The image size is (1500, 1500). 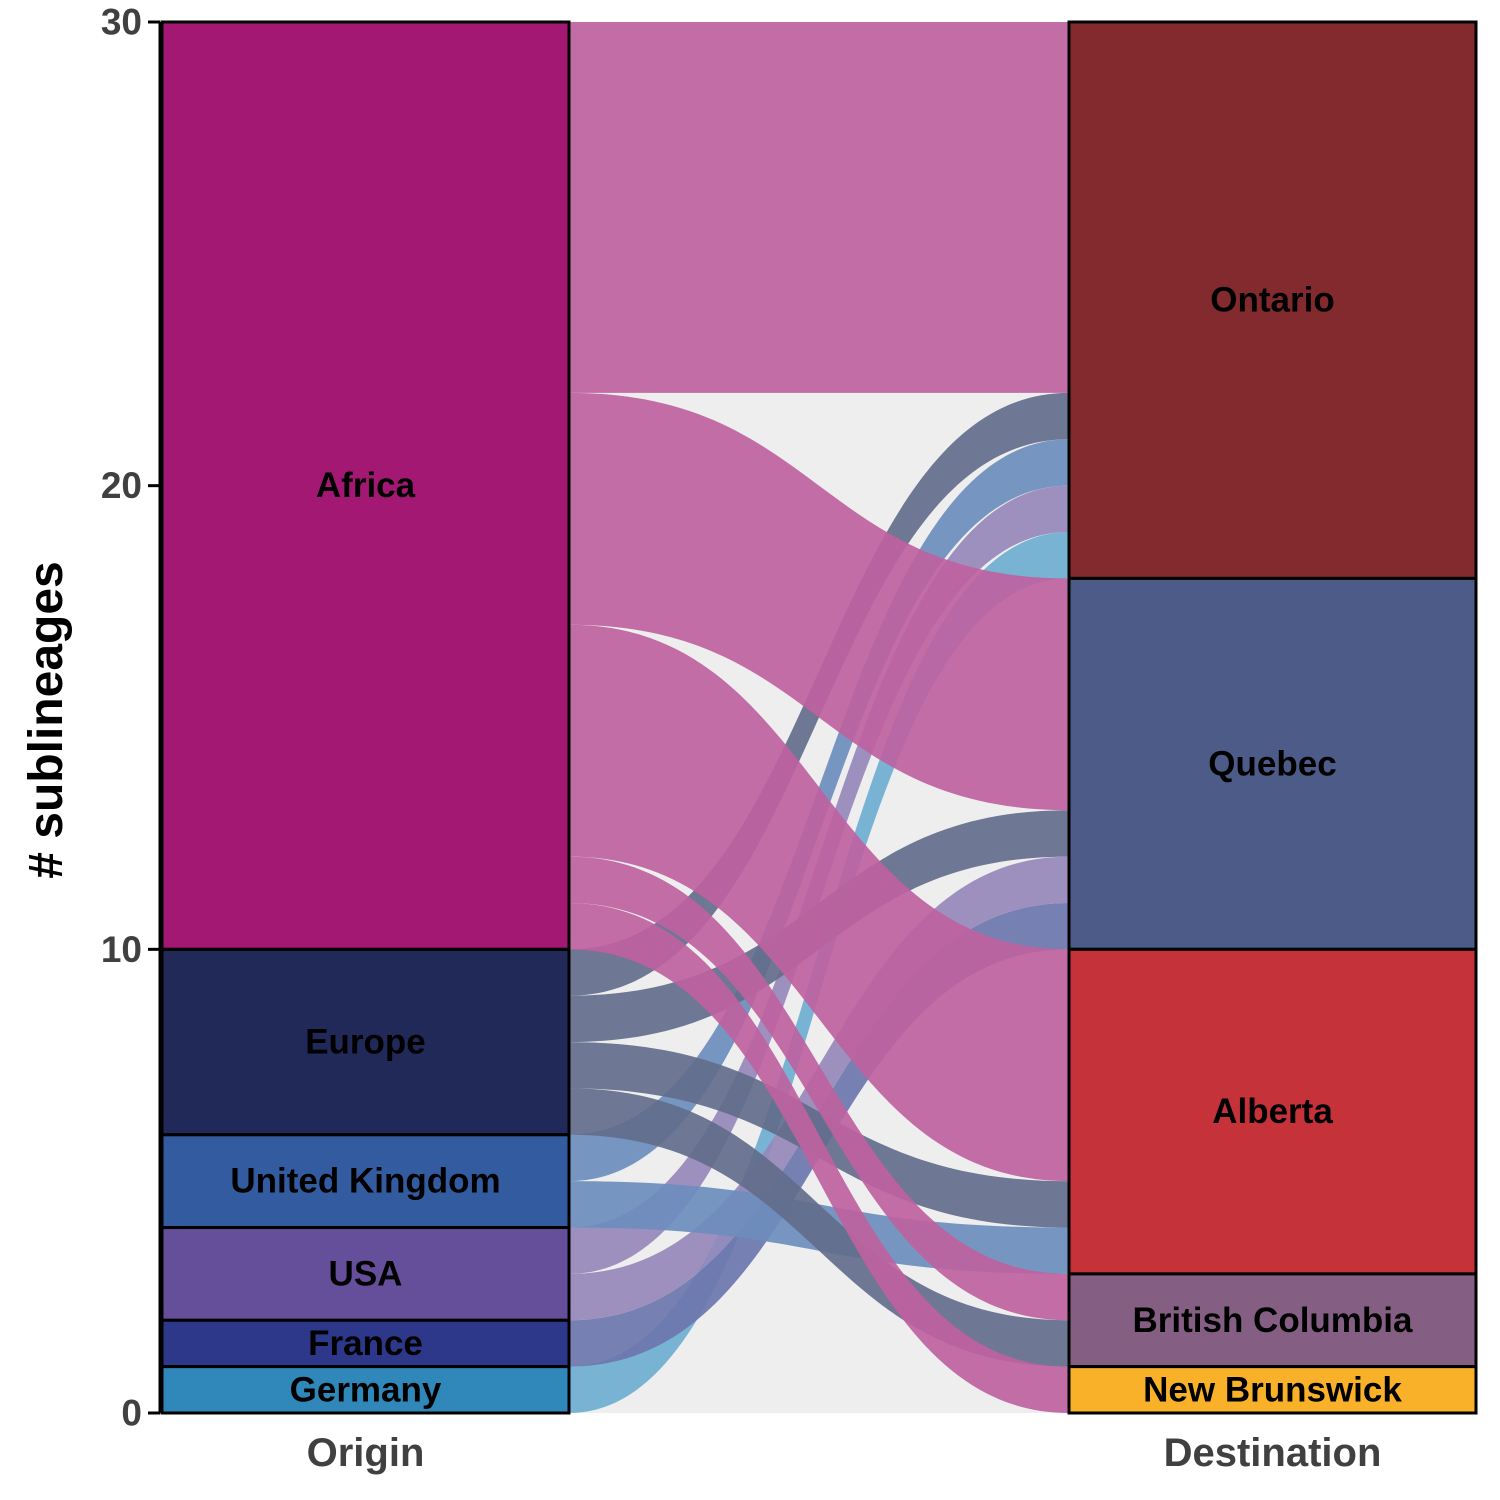 What do you see at coordinates (366, 1453) in the screenshot?
I see `x-axis-label-origin: Origin` at bounding box center [366, 1453].